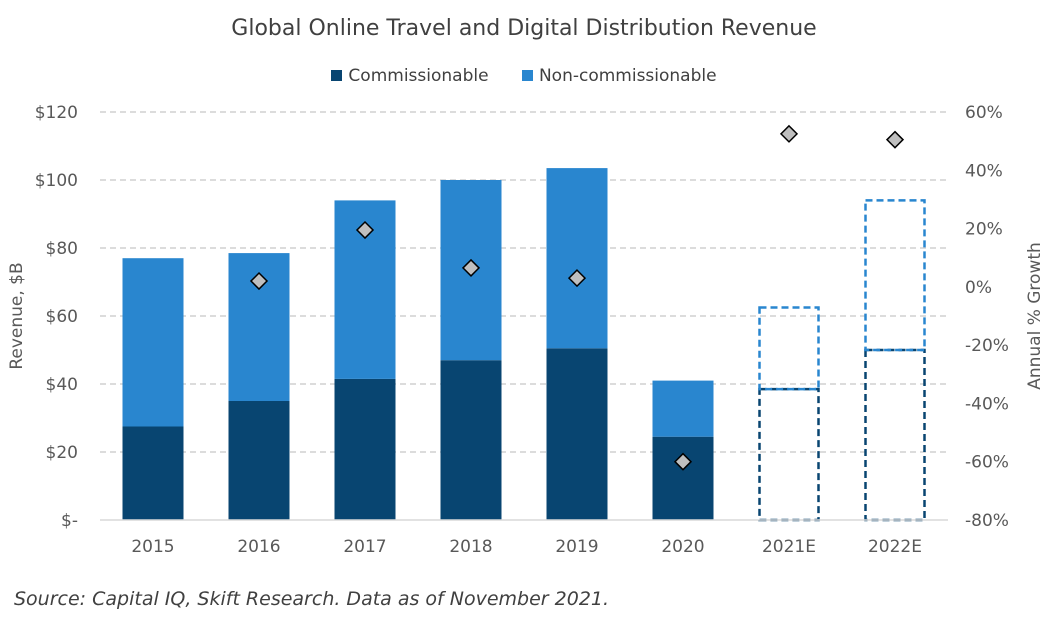 The image size is (1048, 625). I want to click on x-tick-label: 2018, so click(470, 547).